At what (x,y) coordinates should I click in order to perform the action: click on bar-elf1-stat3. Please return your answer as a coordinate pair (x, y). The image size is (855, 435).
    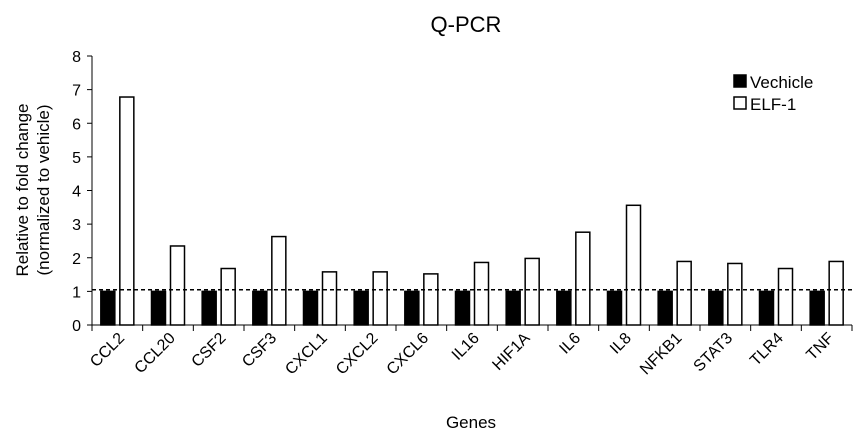
    Looking at the image, I should click on (735, 294).